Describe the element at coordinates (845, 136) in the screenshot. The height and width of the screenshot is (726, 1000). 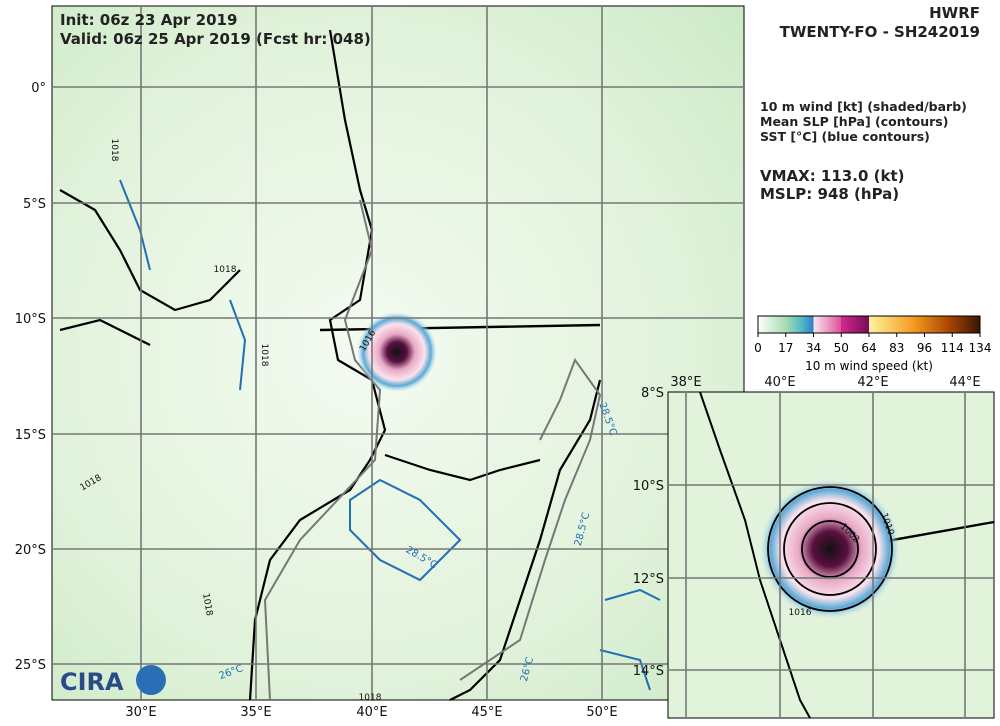
I see `legend-line: SST [°C] (blue contours)` at that location.